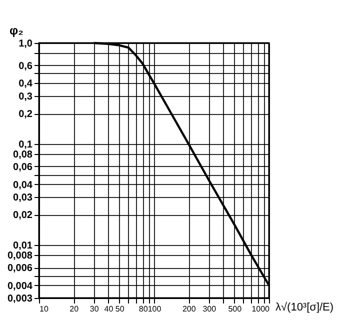  What do you see at coordinates (23, 154) in the screenshot?
I see `y-tick-label: 0,08` at bounding box center [23, 154].